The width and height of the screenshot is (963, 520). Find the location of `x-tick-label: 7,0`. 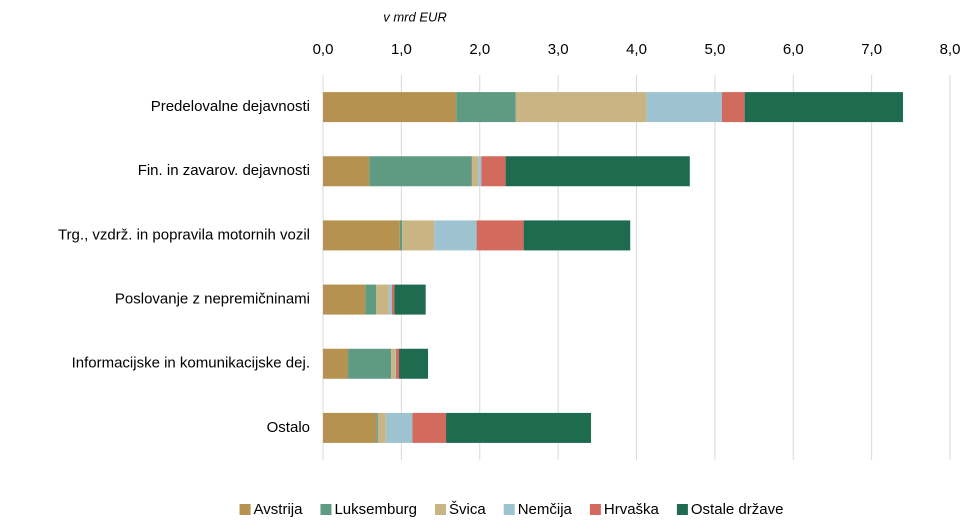

x-tick-label: 7,0 is located at coordinates (871, 49).